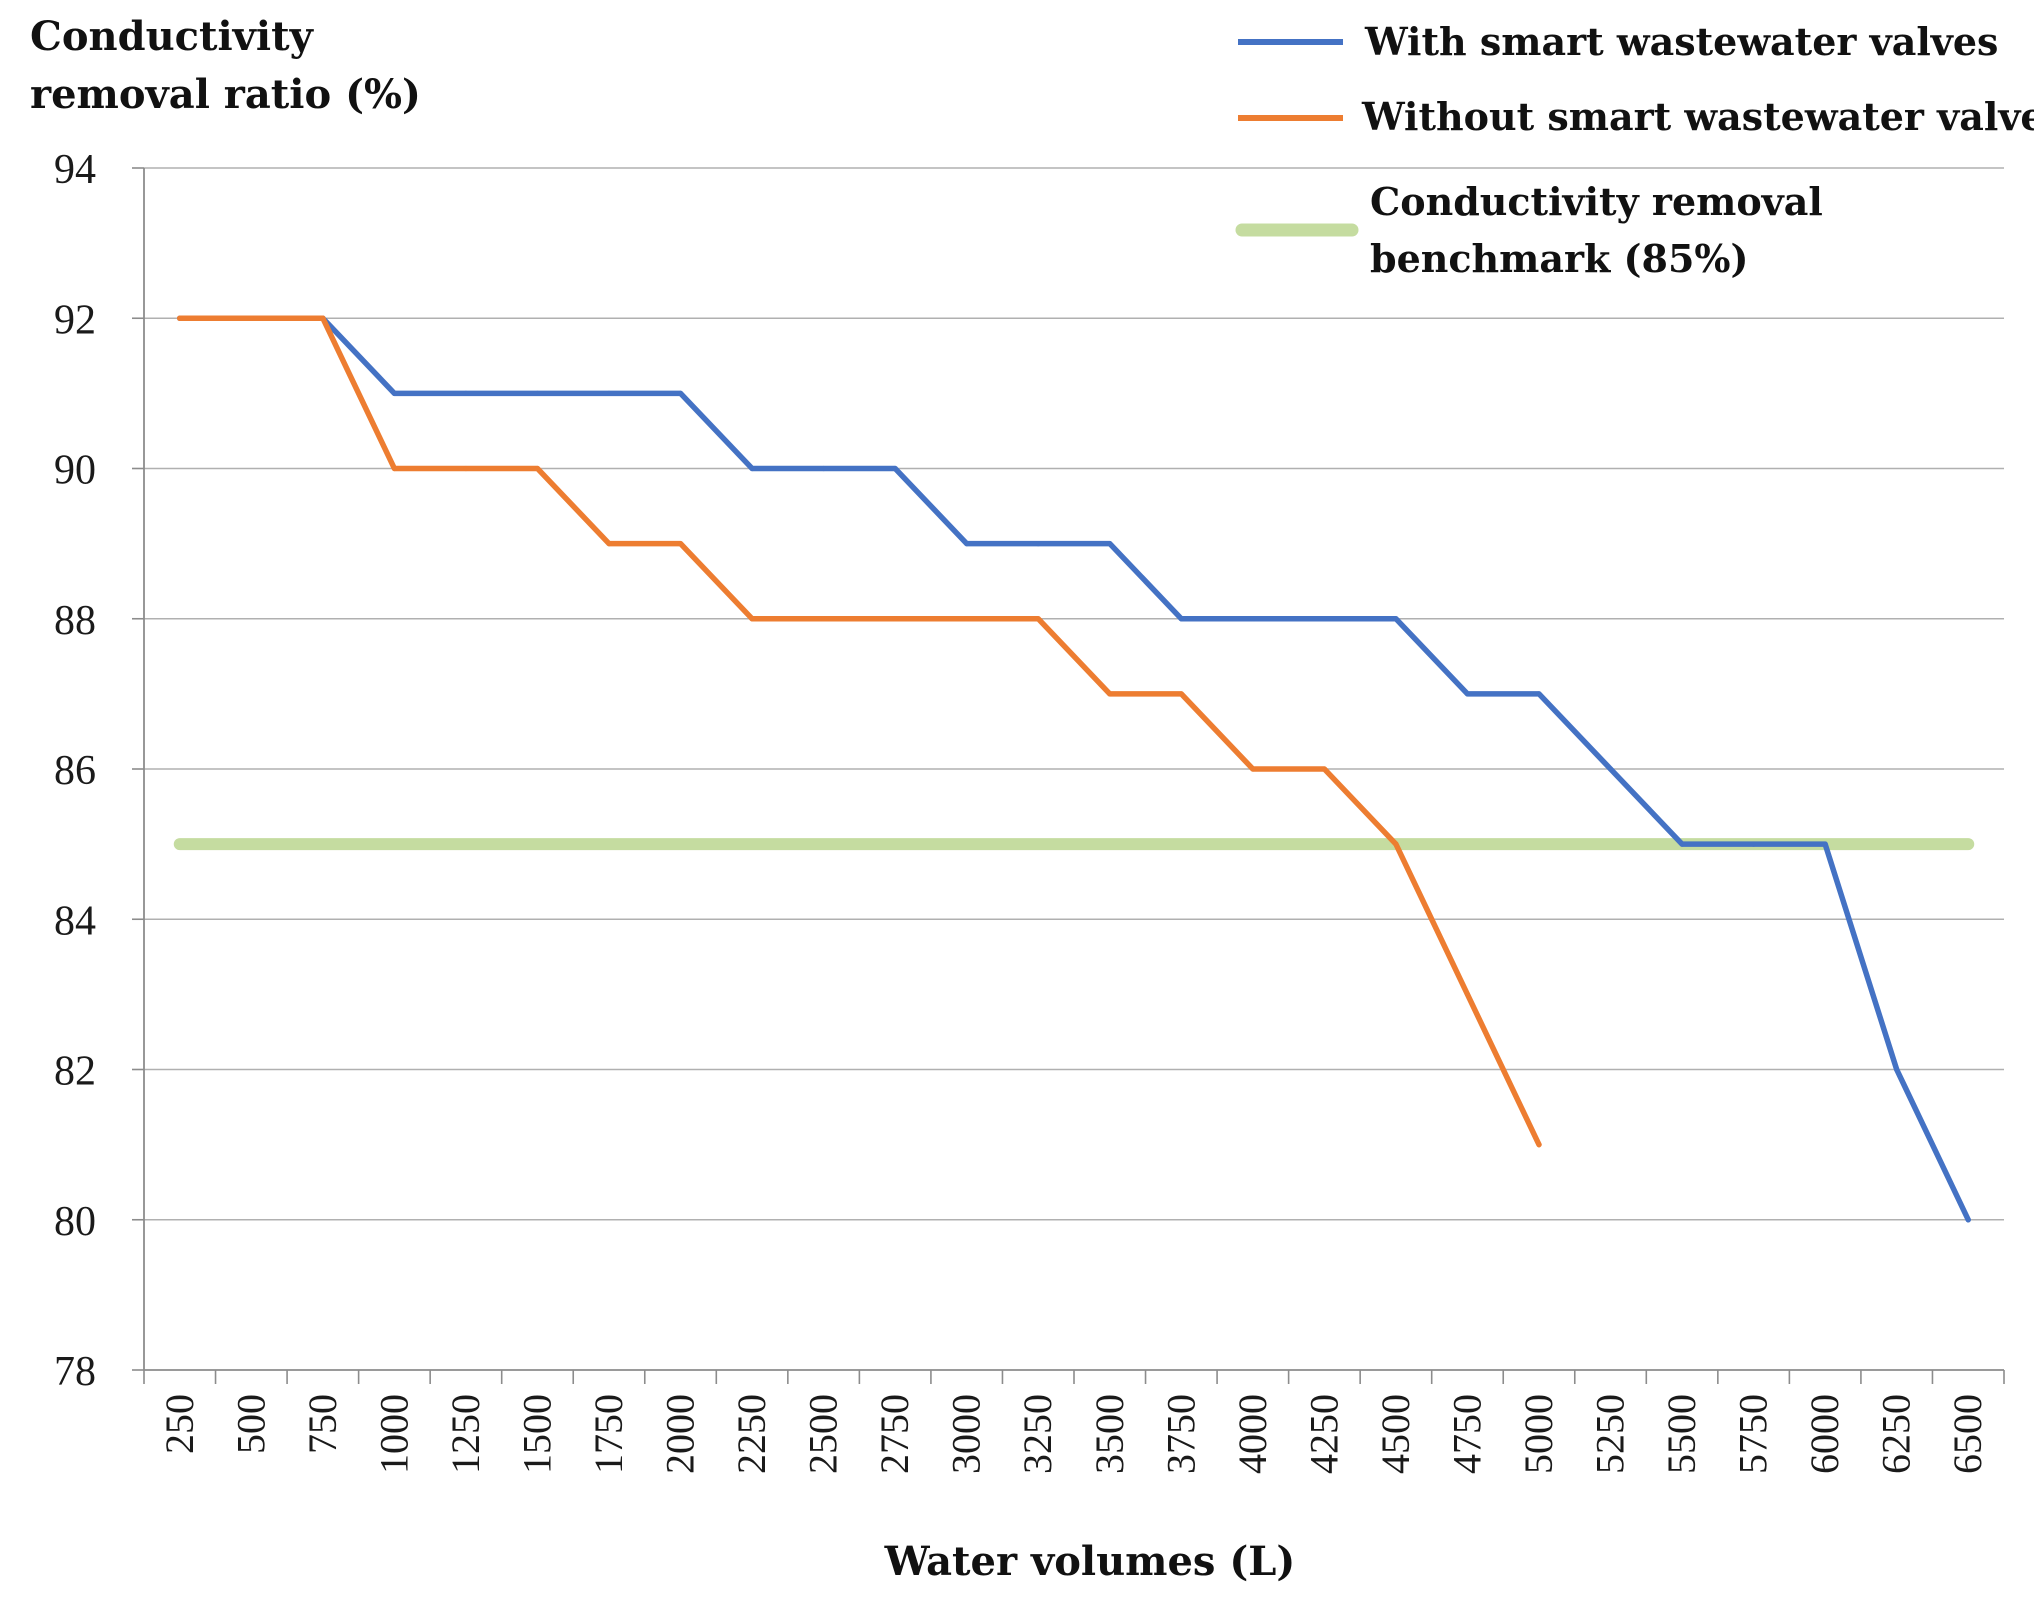 The image size is (2034, 1599). Describe the element at coordinates (1681, 41) in the screenshot. I see `legend-label-with-valves: With smart wastewater valves` at that location.